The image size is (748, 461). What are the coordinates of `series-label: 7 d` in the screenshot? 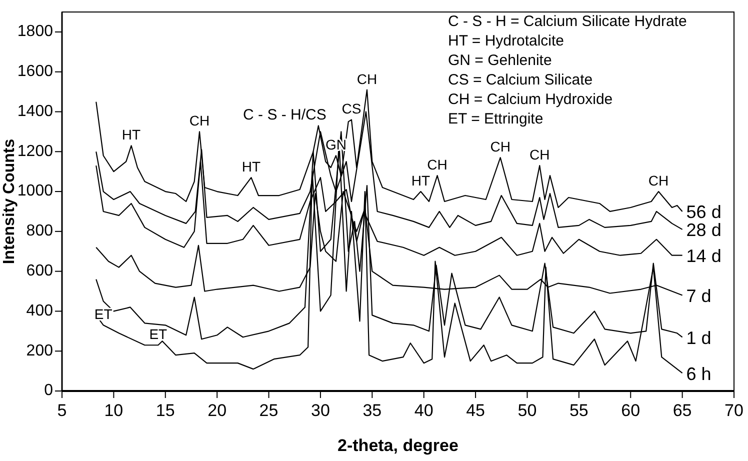 It's located at (699, 296).